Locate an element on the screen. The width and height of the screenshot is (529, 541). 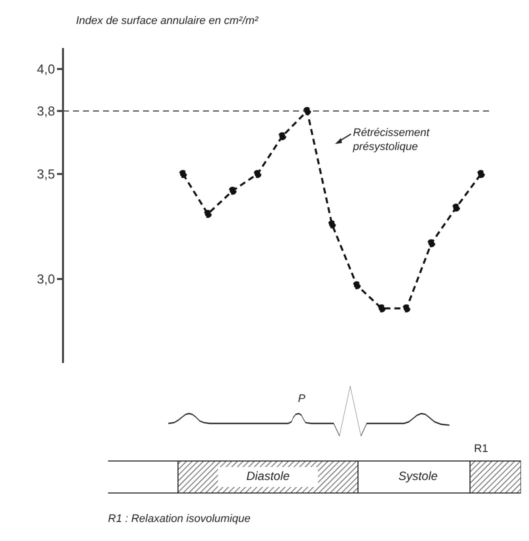
y-tick-label: 4,0 is located at coordinates (45, 69).